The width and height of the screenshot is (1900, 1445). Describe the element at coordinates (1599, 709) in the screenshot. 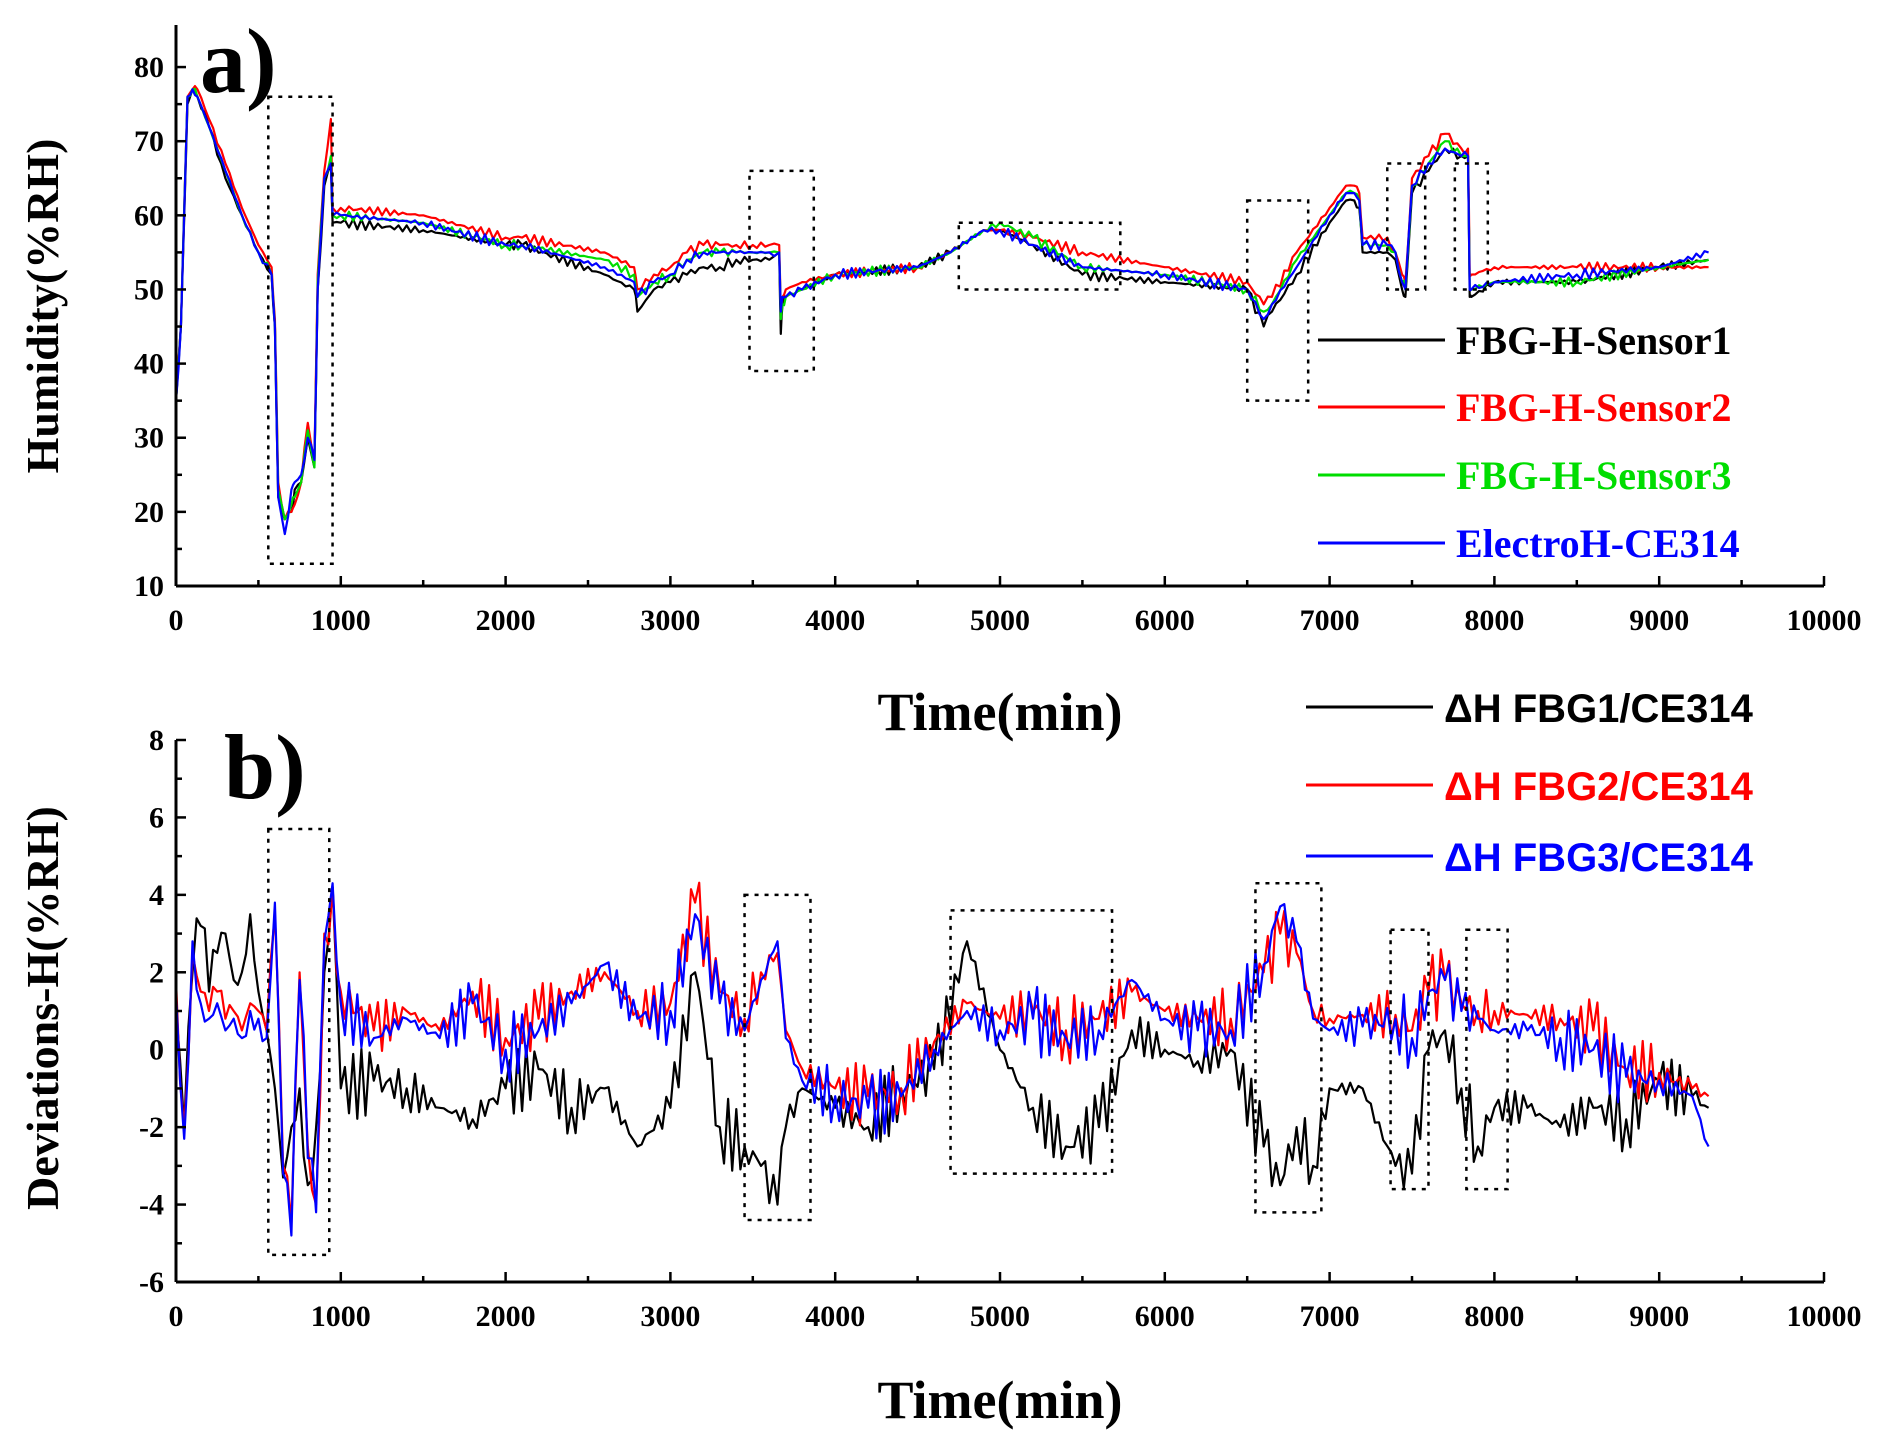

I see `legend-label-dh1: ΔH FBG1/CE314` at that location.